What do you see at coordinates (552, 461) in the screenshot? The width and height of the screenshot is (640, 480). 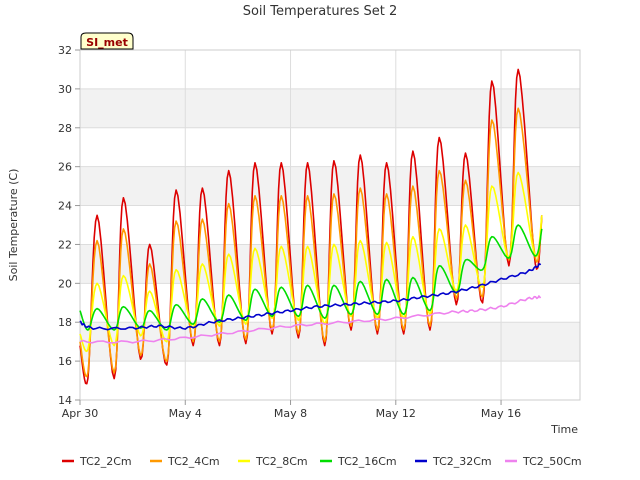 I see `legend-label-tc2-50cm: TC2_50Cm` at bounding box center [552, 461].